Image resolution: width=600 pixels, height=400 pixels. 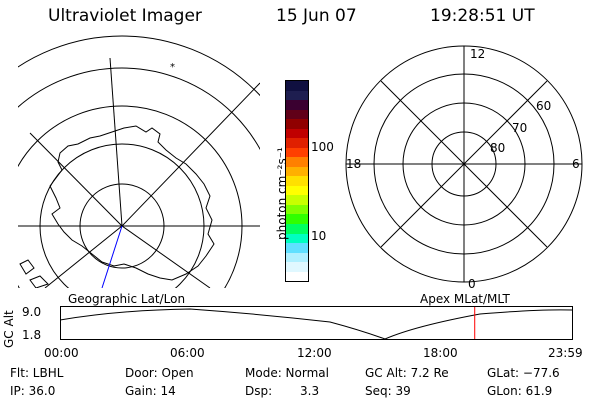 I want to click on time-tick-2359: 23:59, so click(x=565, y=353).